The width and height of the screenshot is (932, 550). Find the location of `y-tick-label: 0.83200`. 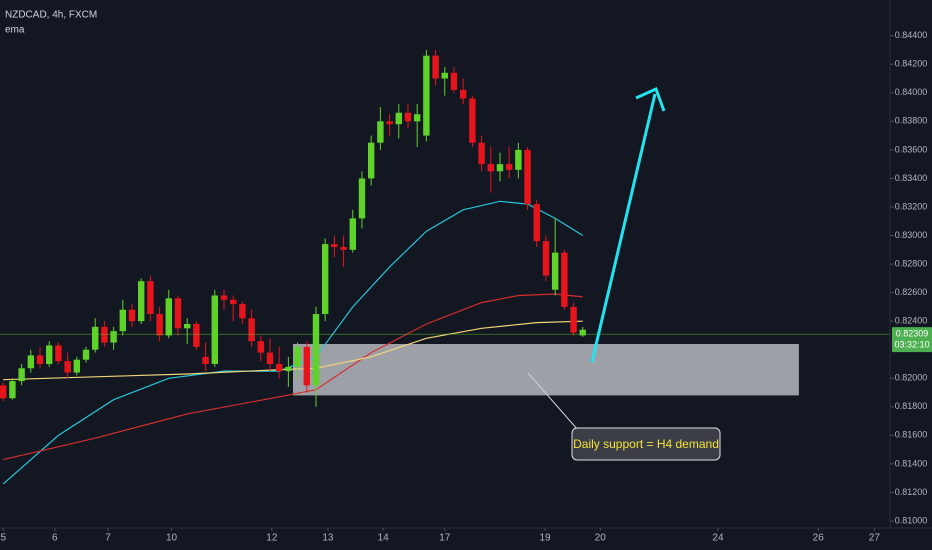

y-tick-label: 0.83200 is located at coordinates (911, 206).